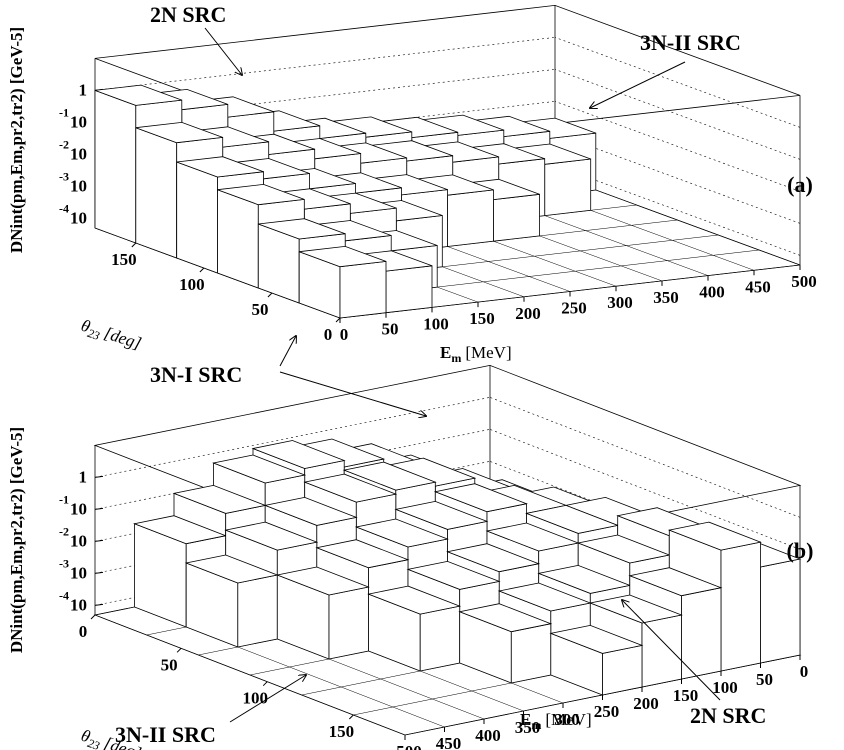 The height and width of the screenshot is (750, 844). I want to click on annotation: 2N SRC, so click(188, 14).